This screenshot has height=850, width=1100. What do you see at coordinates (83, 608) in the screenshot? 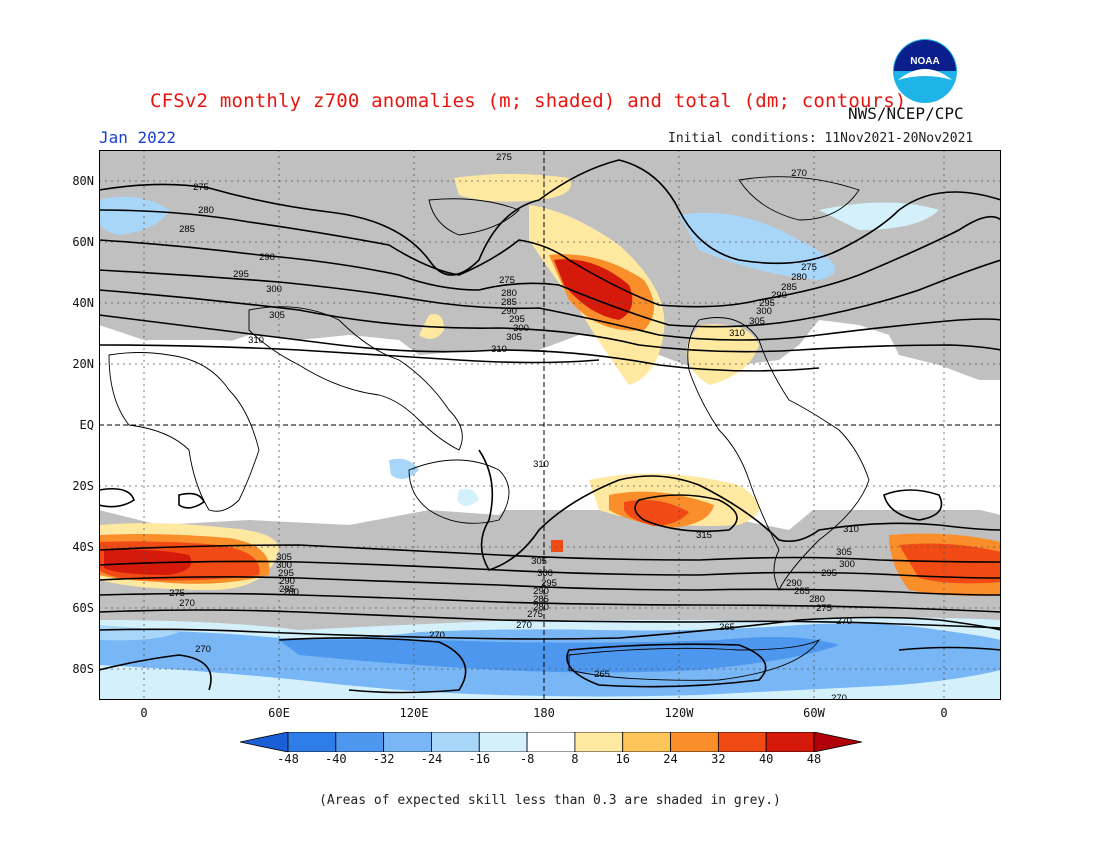
I see `lat-label: 60S` at bounding box center [83, 608].